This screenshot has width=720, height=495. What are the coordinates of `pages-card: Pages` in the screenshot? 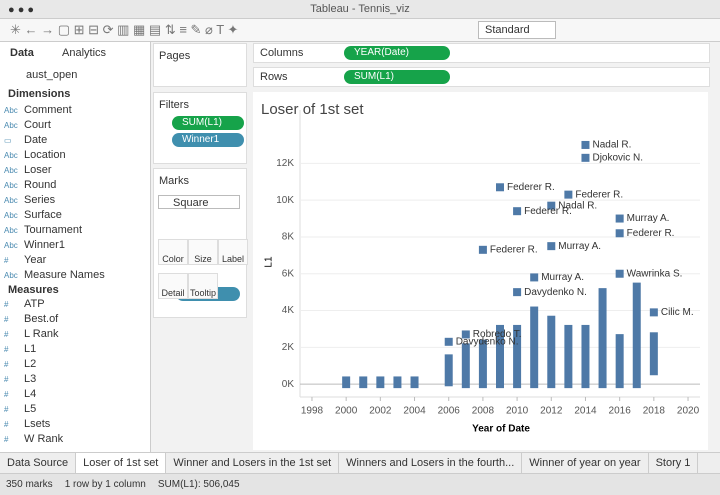 It's located at (200, 65).